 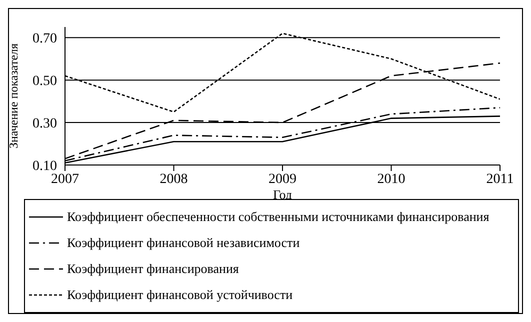 I want to click on y-tick-label: 0.30, so click(x=44, y=124).